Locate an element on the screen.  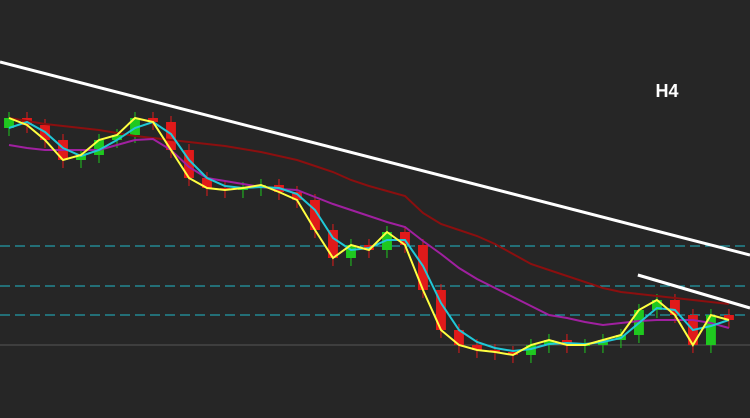
timeframe-label: H4 is located at coordinates (666, 91).